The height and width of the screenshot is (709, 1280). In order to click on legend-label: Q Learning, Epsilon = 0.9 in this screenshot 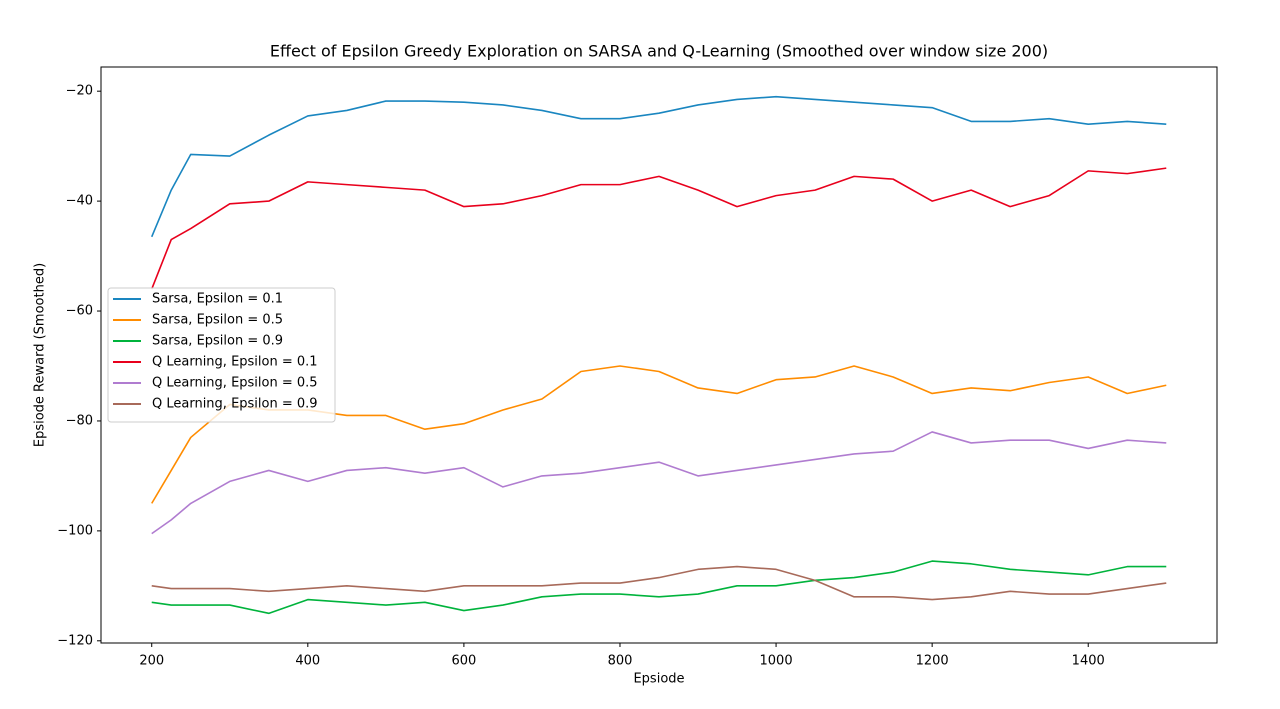, I will do `click(235, 404)`.